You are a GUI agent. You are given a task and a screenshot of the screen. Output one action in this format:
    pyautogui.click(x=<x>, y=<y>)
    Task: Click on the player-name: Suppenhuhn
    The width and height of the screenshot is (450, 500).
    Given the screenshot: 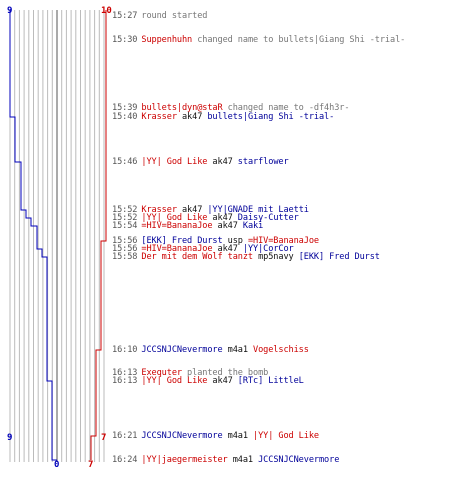 What is the action you would take?
    pyautogui.click(x=167, y=40)
    